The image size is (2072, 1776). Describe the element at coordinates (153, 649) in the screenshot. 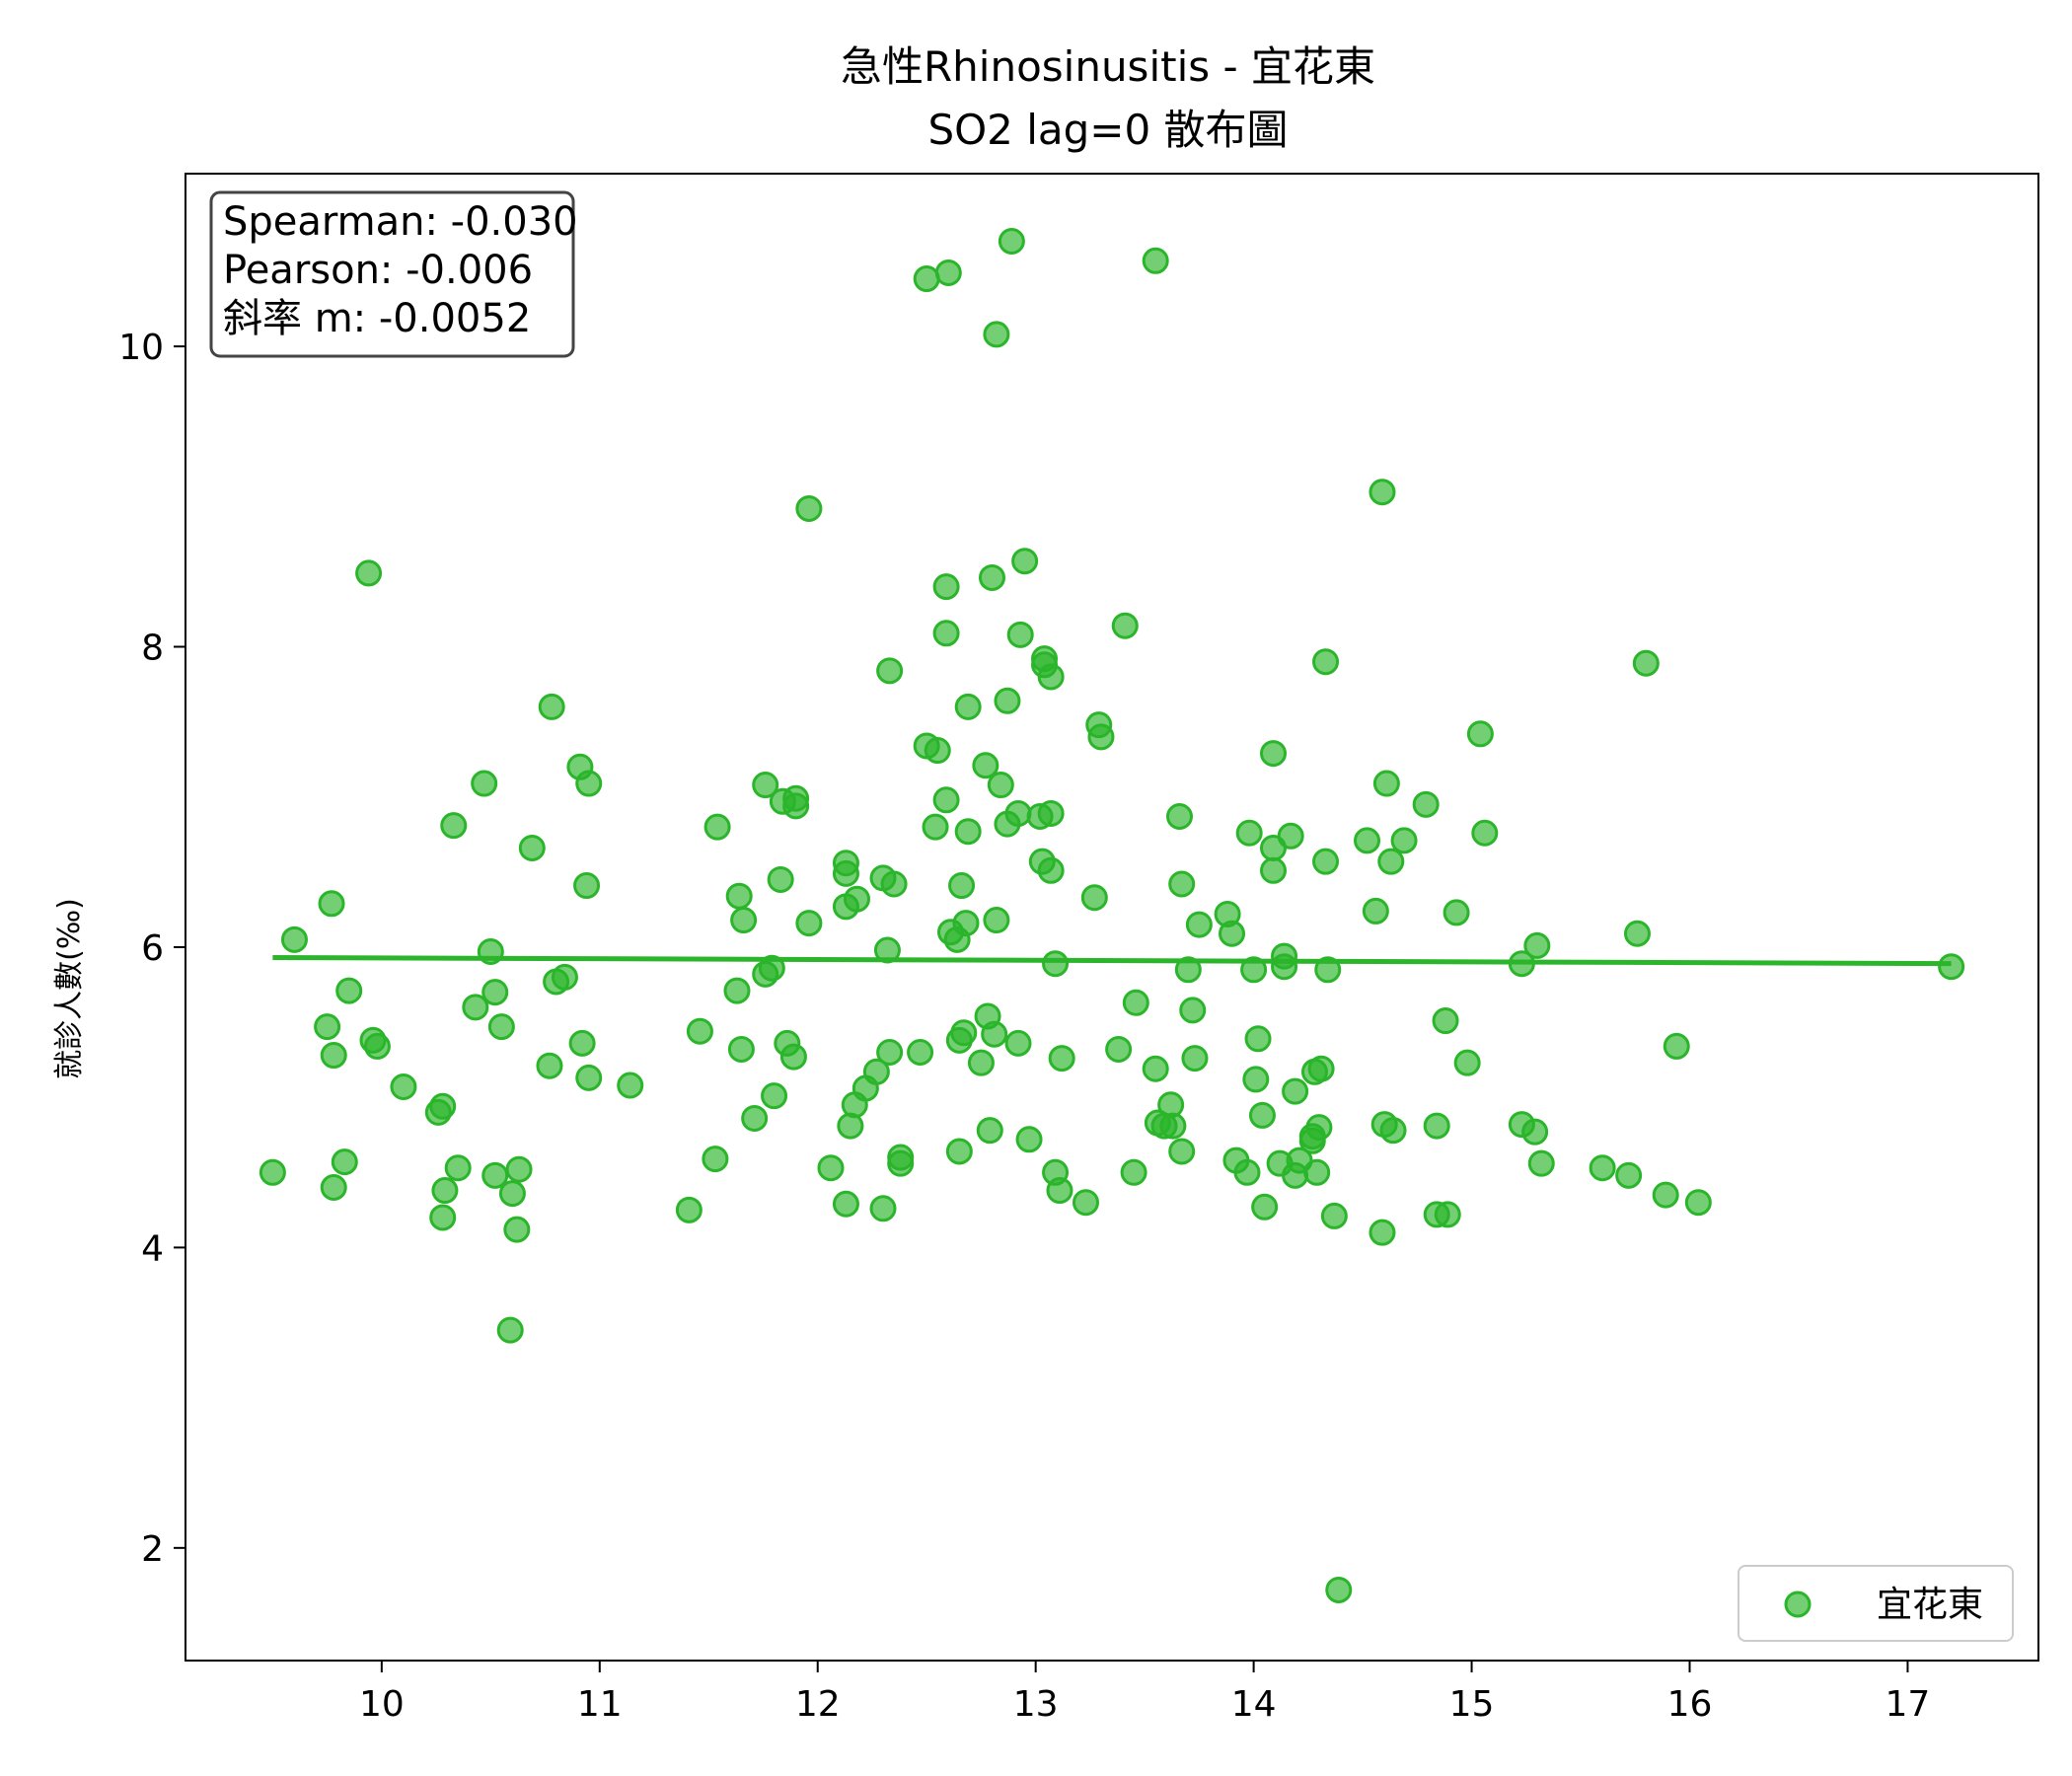

I see `y-tick-label: 8` at that location.